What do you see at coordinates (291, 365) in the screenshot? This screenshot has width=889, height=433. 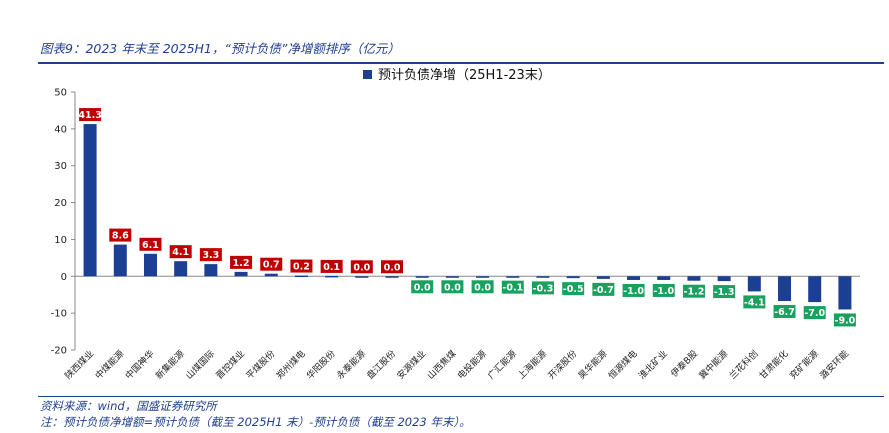 I see `category-label: 郑州煤电` at bounding box center [291, 365].